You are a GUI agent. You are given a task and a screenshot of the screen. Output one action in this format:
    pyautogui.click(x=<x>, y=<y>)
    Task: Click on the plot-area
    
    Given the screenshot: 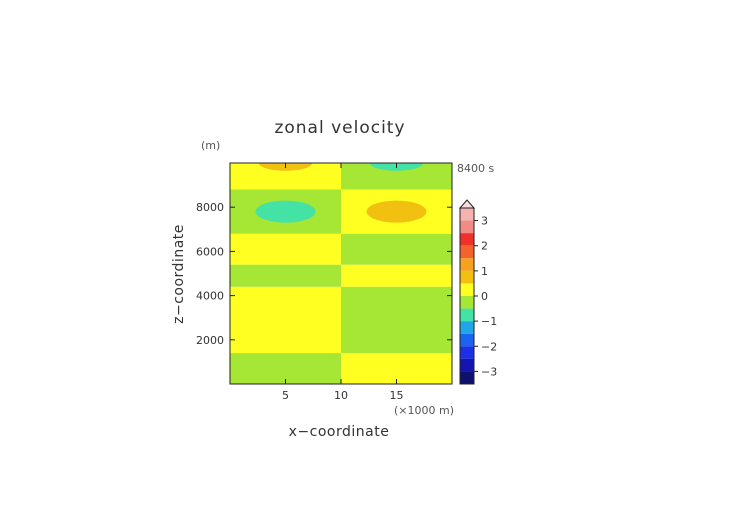 What is the action you would take?
    pyautogui.click(x=341, y=273)
    